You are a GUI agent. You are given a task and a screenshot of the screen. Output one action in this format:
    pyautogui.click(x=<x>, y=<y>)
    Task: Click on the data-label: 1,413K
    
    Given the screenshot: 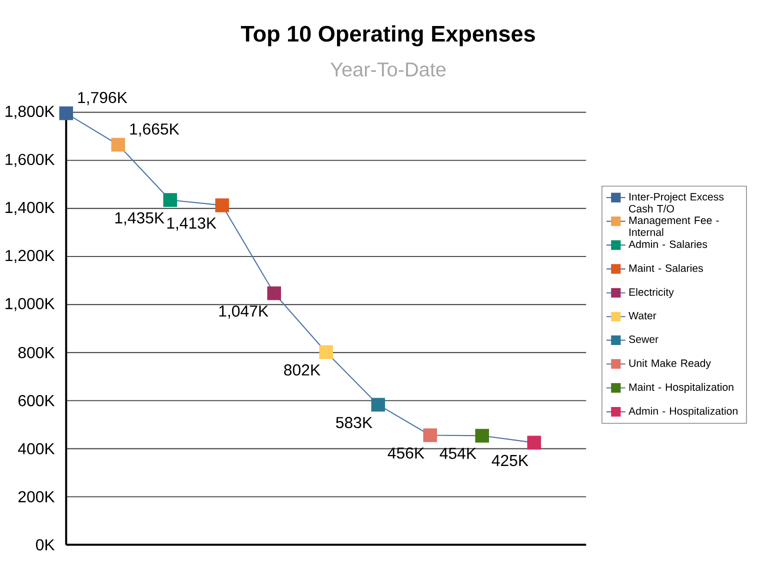 What is the action you would take?
    pyautogui.click(x=191, y=224)
    